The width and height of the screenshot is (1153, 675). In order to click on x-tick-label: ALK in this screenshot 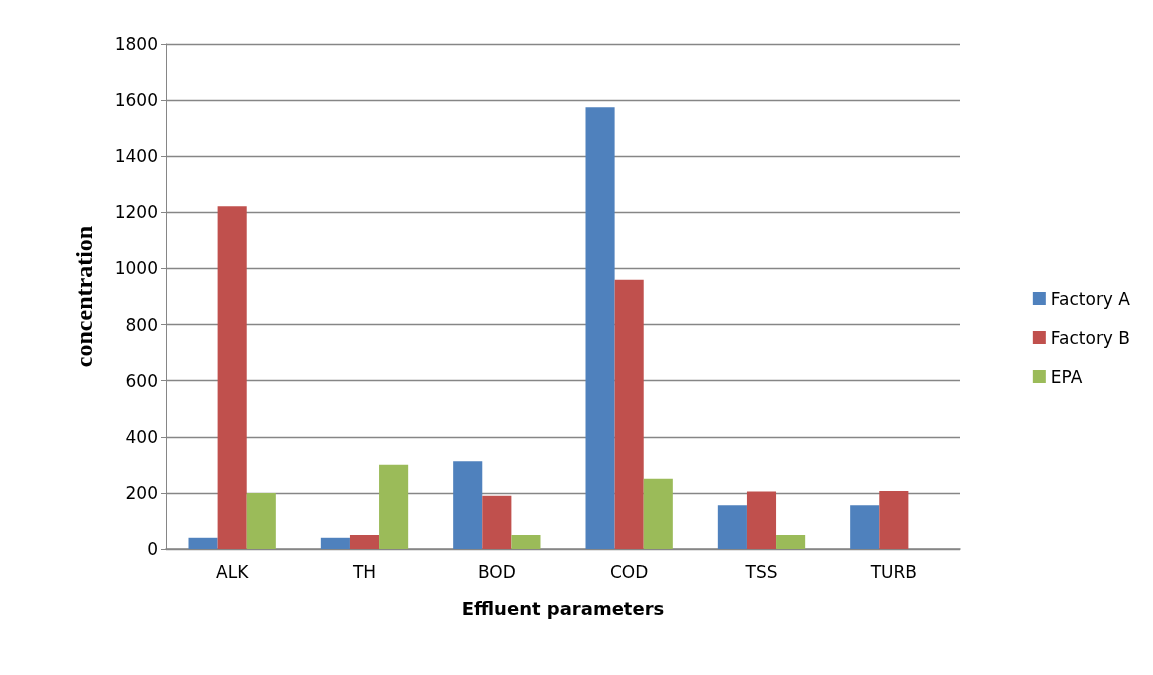, I will do `click(233, 571)`.